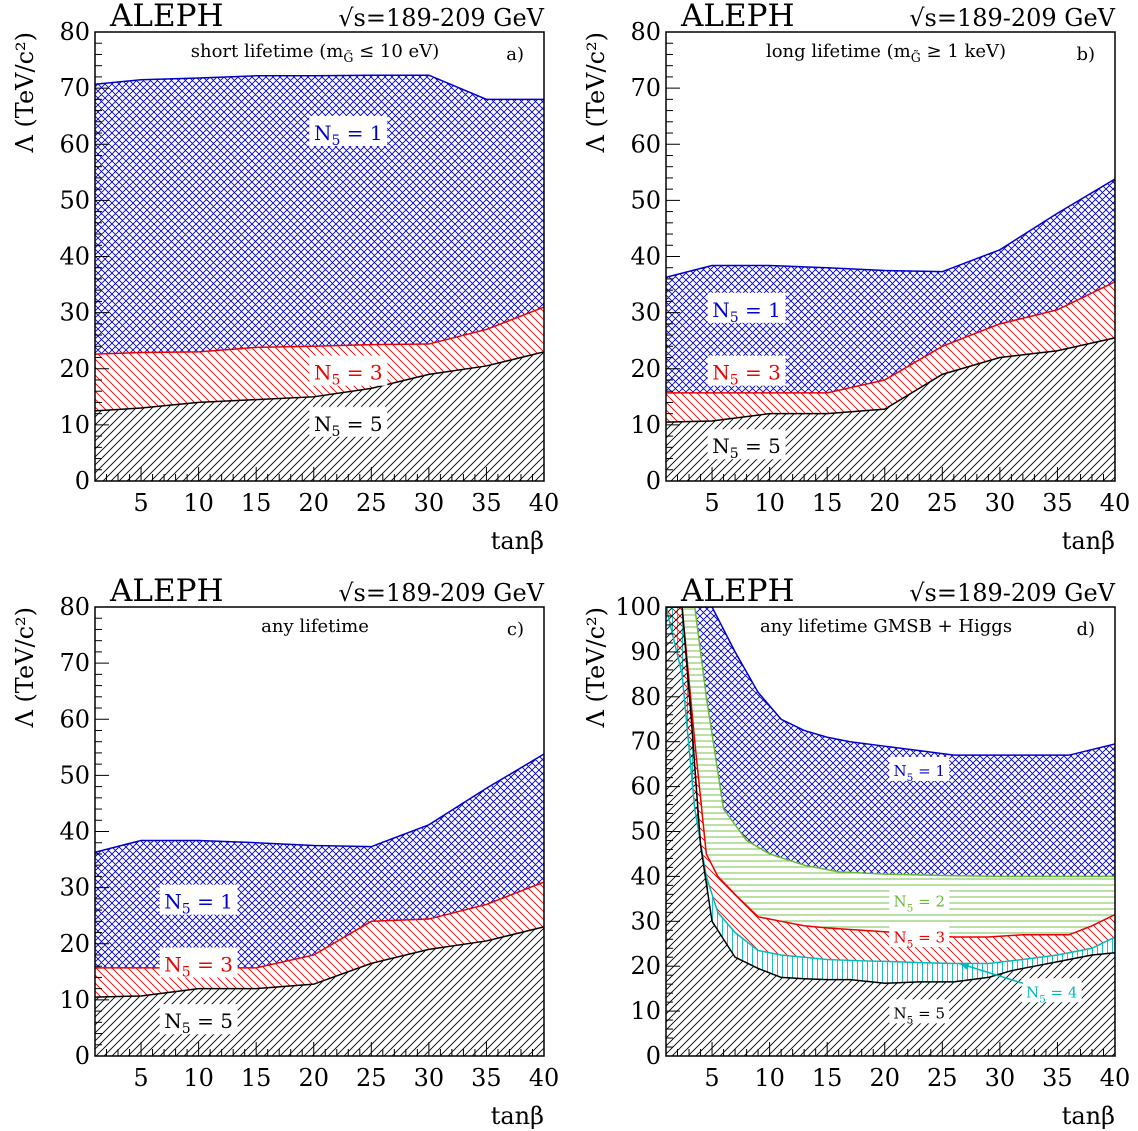 This screenshot has width=1138, height=1131. Describe the element at coordinates (910, 1021) in the screenshot. I see `series-label-d-4-subscript: 5` at that location.